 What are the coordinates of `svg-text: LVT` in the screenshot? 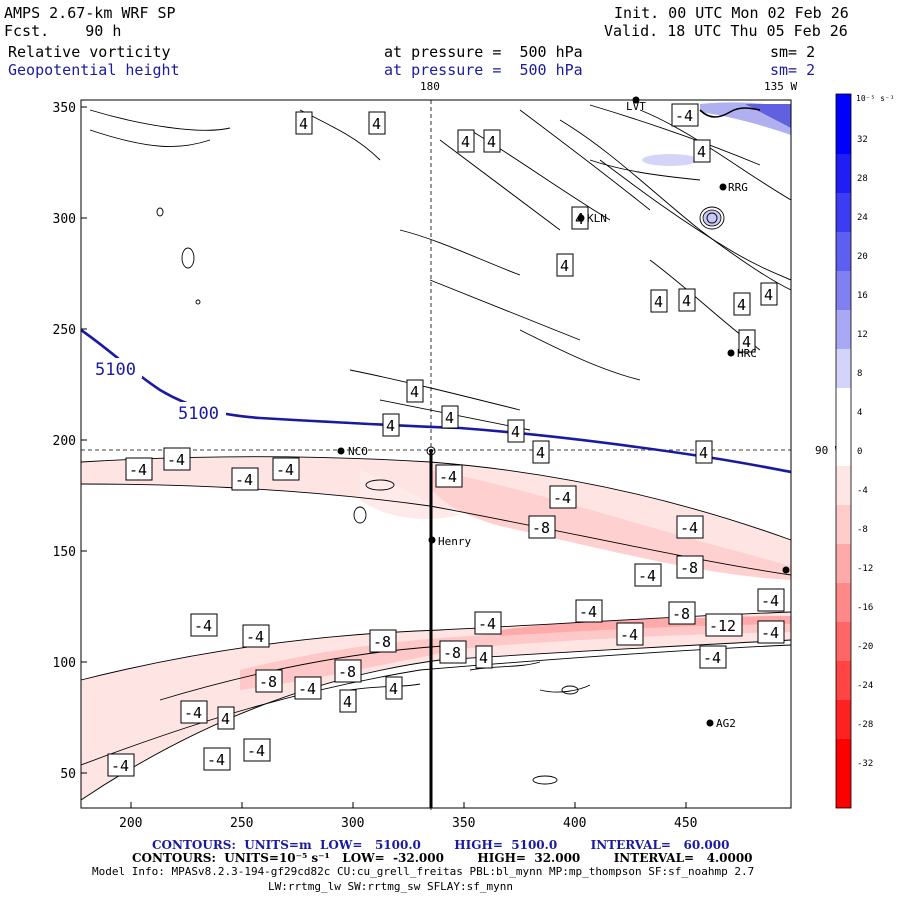 It's located at (636, 106).